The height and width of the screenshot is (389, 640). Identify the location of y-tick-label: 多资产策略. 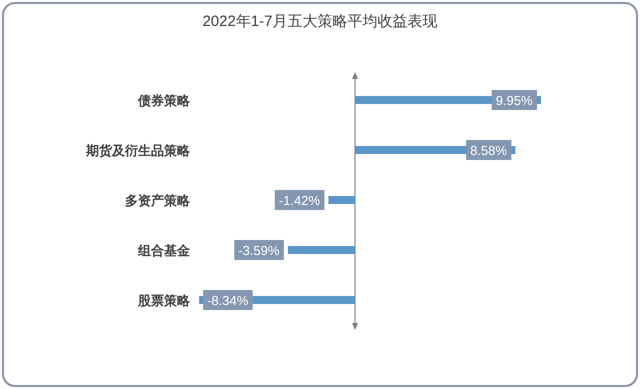
(158, 200).